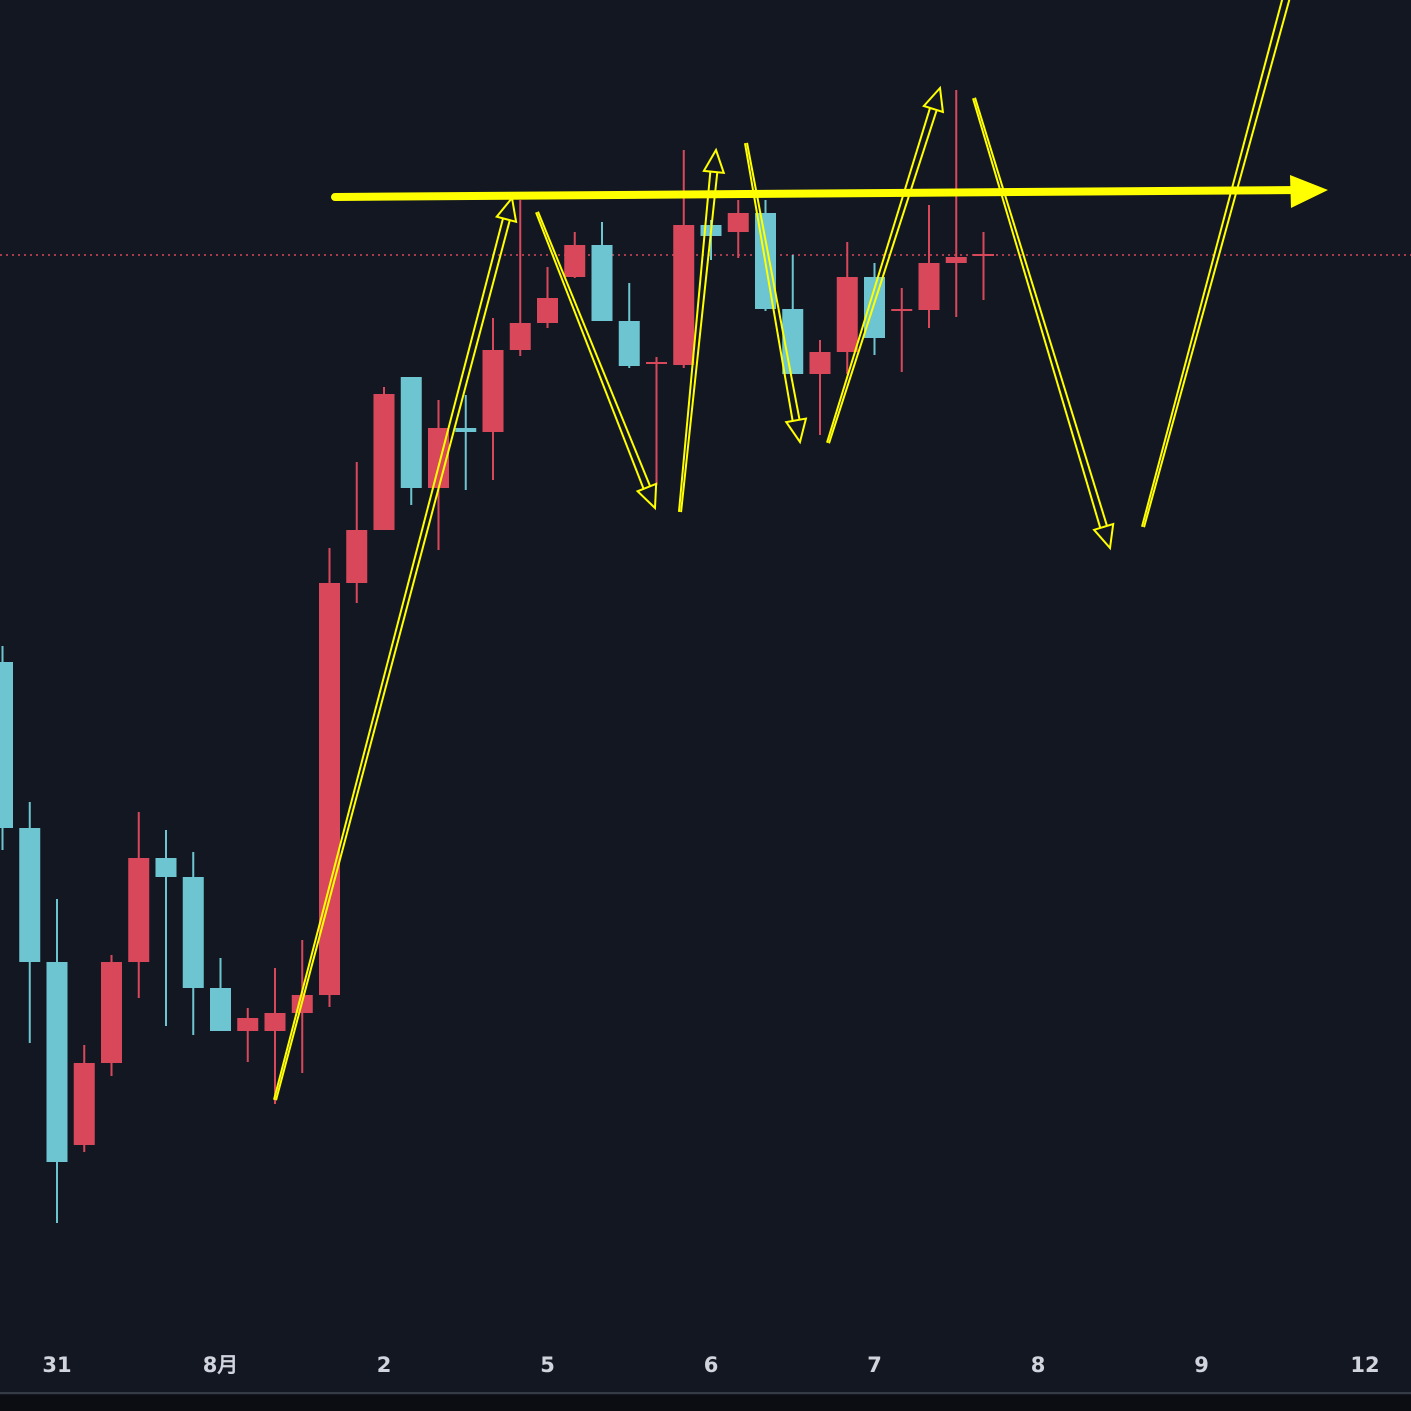 Image resolution: width=1411 pixels, height=1411 pixels. Describe the element at coordinates (1201, 1365) in the screenshot. I see `x-tick-label: 9` at that location.